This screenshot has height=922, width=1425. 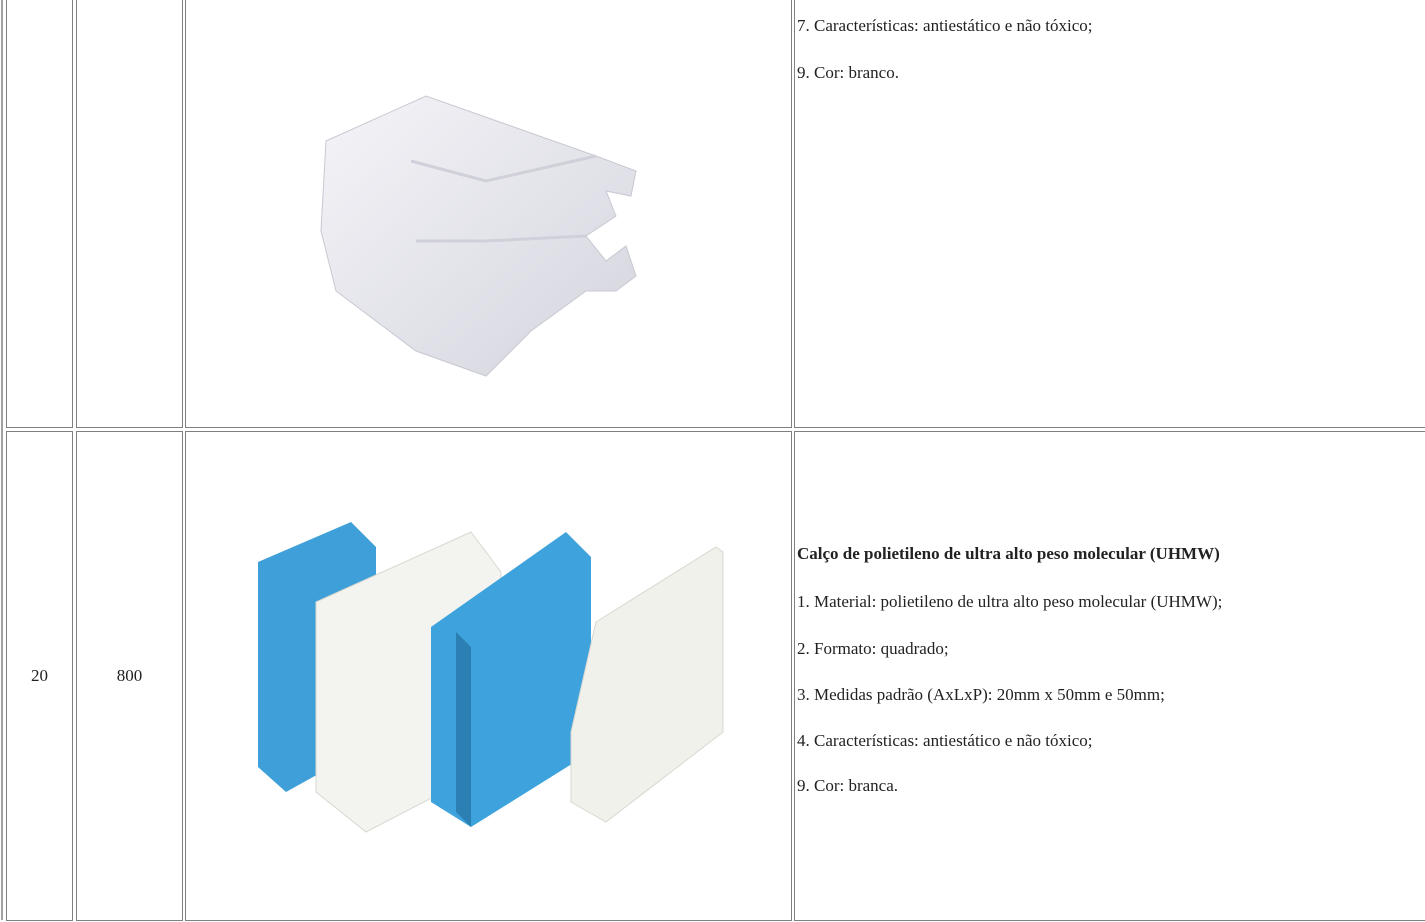 What do you see at coordinates (873, 648) in the screenshot?
I see `spec-item: 2. Formato: quadrado;` at bounding box center [873, 648].